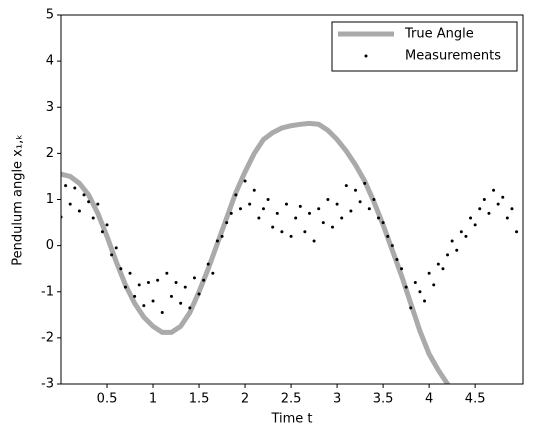  What do you see at coordinates (453, 56) in the screenshot?
I see `legend-label: Measurements` at bounding box center [453, 56].